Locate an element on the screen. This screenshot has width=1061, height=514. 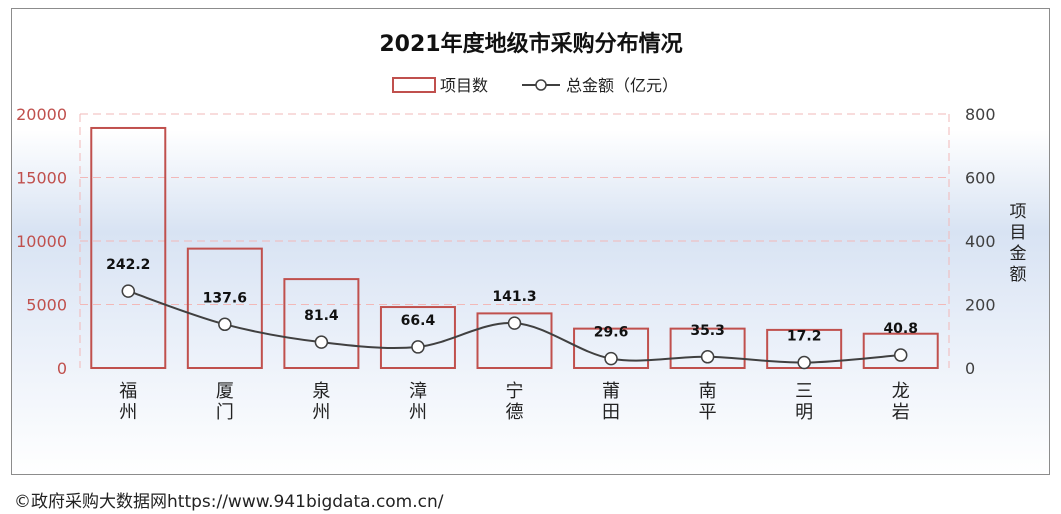
category-label: 泉州 is located at coordinates (321, 402).